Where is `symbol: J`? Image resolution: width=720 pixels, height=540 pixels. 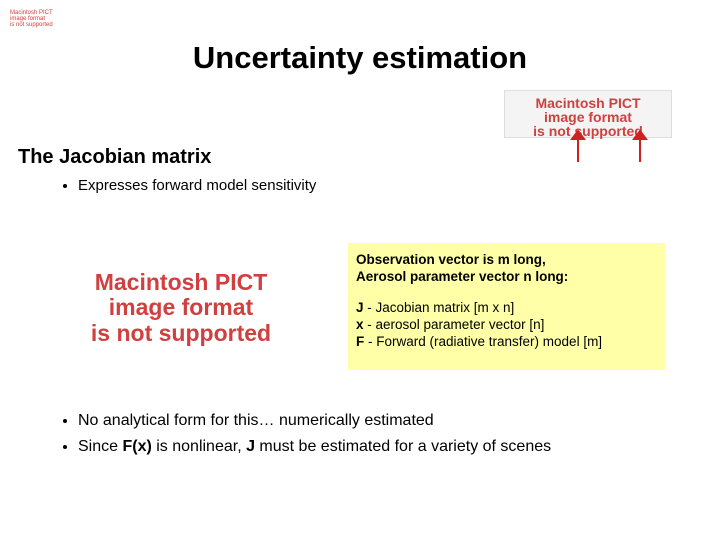
symbol: J is located at coordinates (360, 307).